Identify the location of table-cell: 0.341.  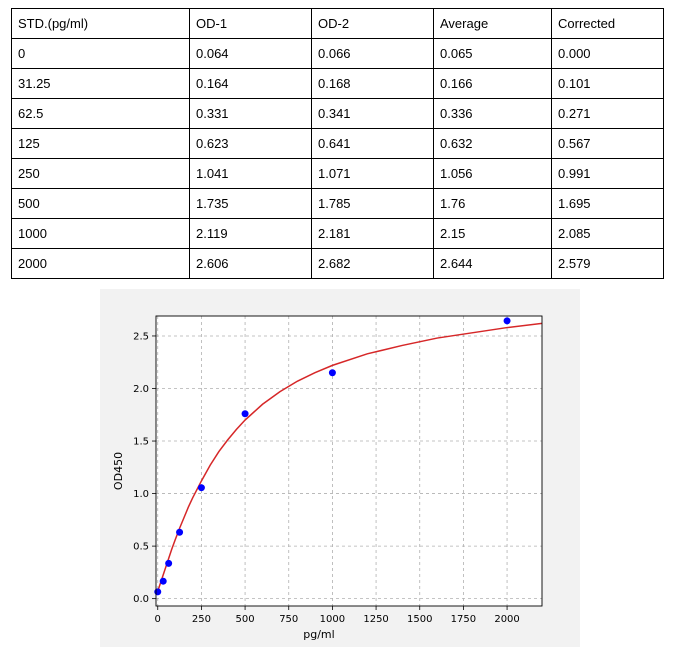
(372, 113).